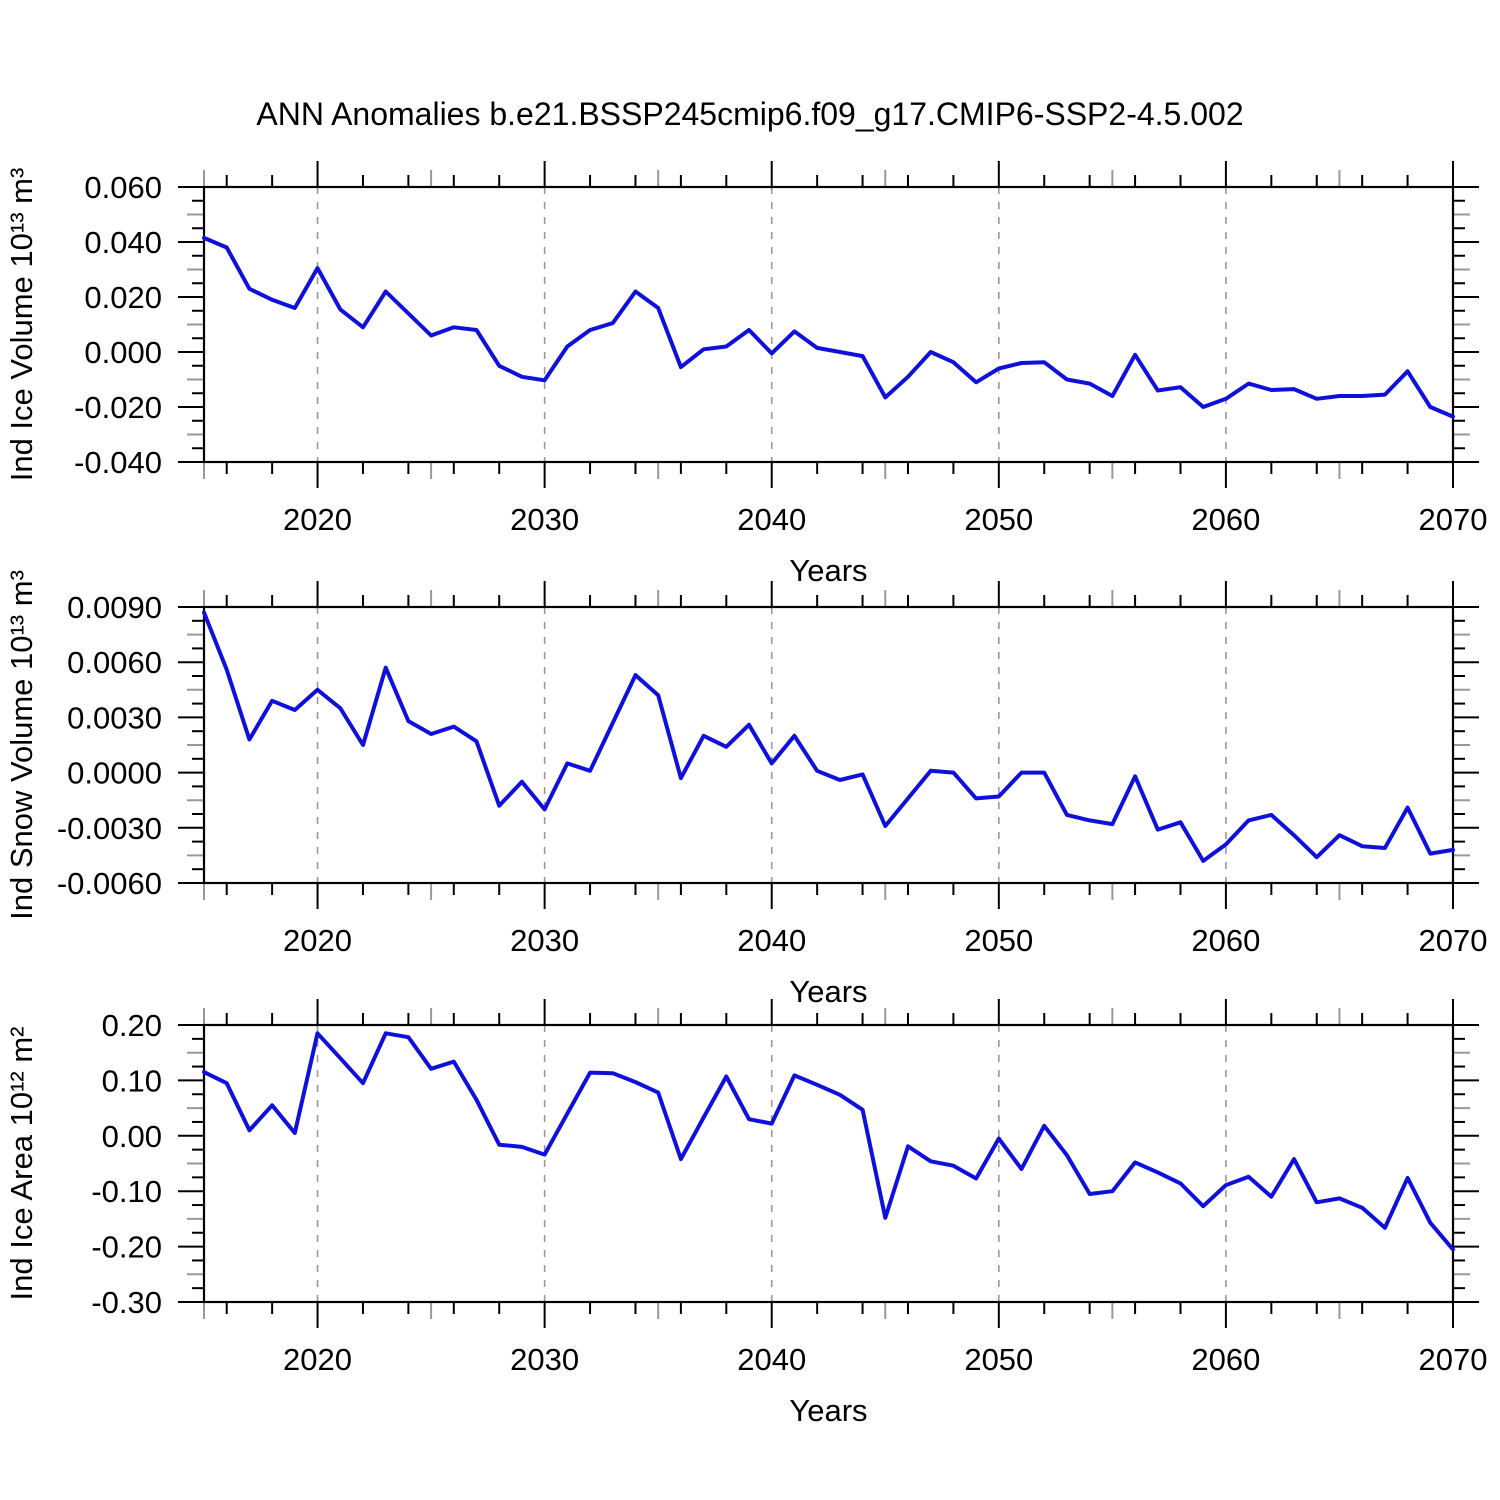 Image resolution: width=1500 pixels, height=1500 pixels. I want to click on y-tick-label: -0.0030, so click(109, 828).